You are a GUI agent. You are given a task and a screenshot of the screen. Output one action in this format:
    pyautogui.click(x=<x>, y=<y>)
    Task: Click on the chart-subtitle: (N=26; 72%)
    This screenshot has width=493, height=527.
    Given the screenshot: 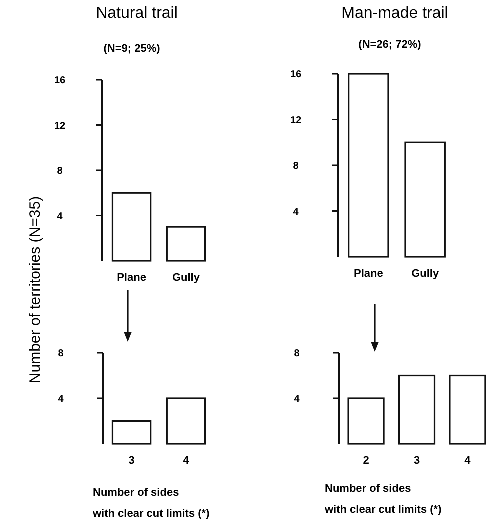 What is the action you would take?
    pyautogui.click(x=390, y=45)
    